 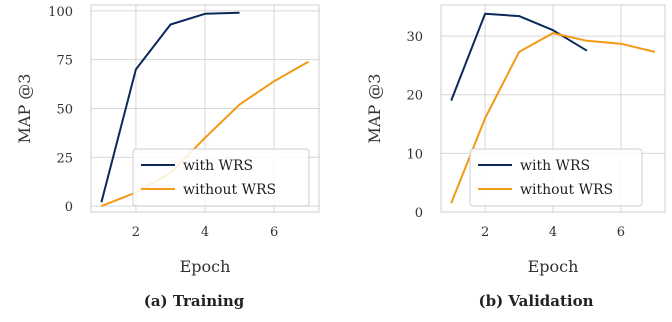 I want to click on y-tick-label: 10, so click(x=414, y=154).